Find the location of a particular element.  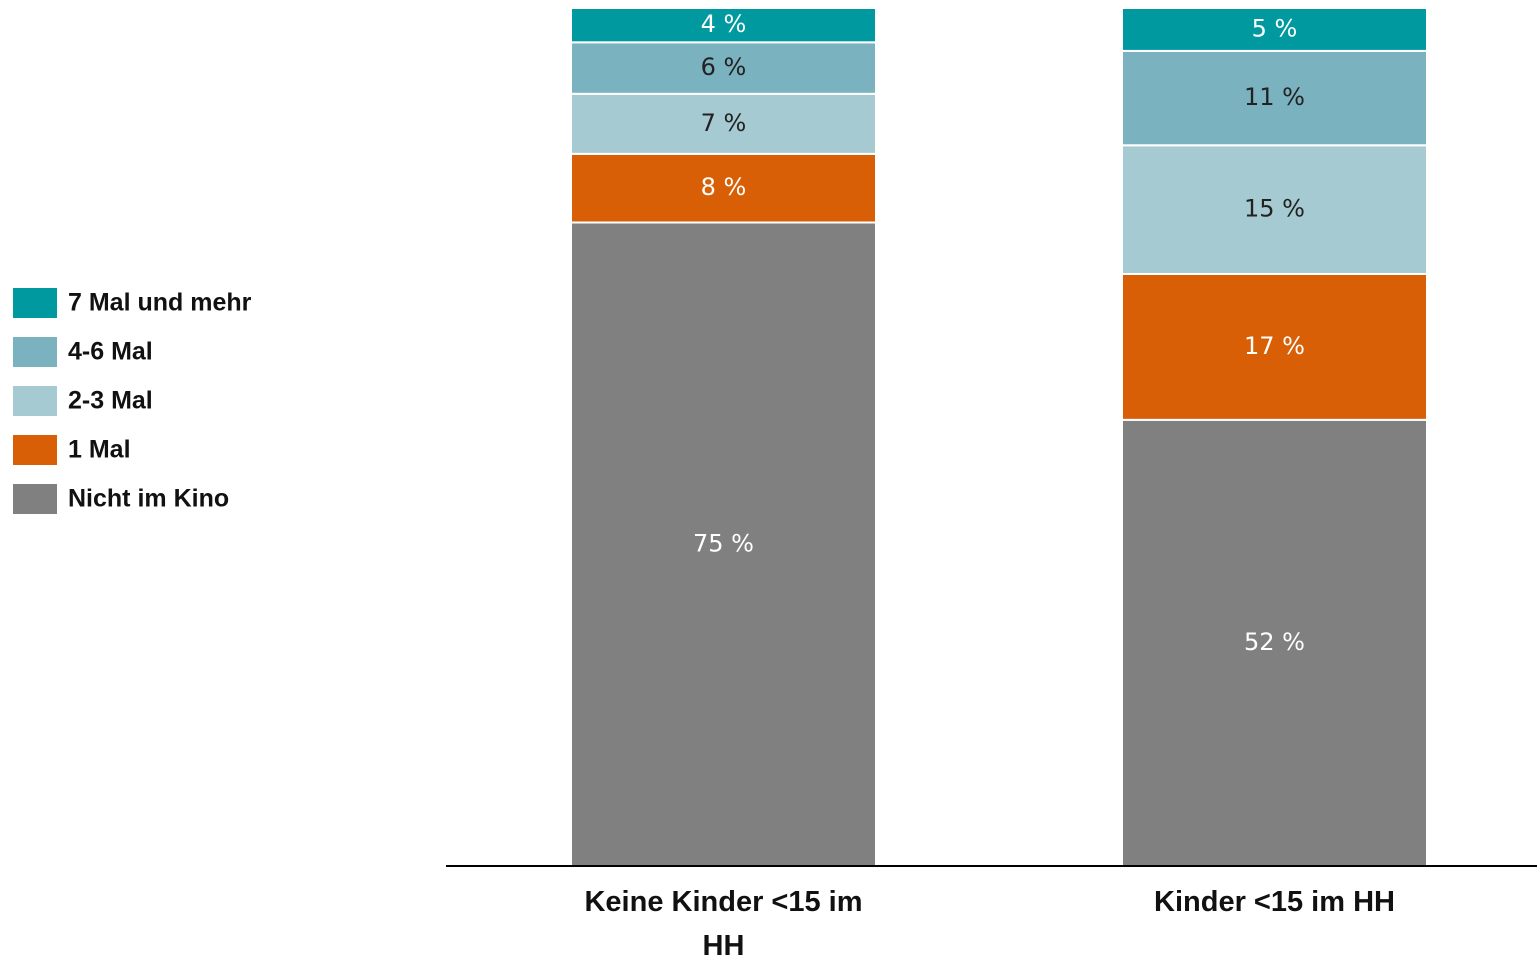

value-label: 52 % is located at coordinates (1274, 642).